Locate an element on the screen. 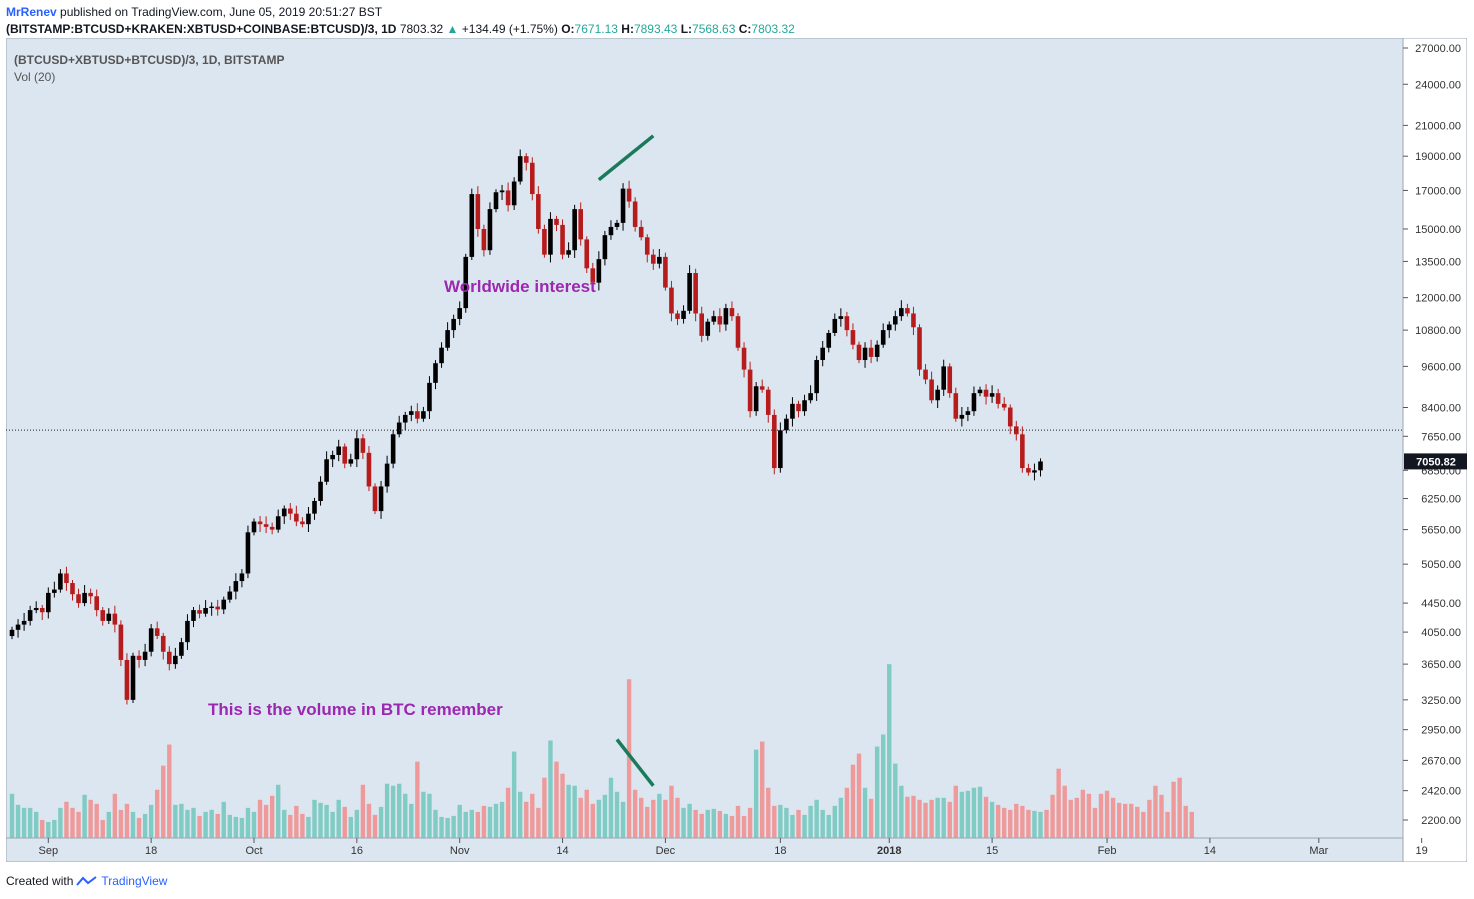  price-tick-label: 8400.00 is located at coordinates (1441, 408).